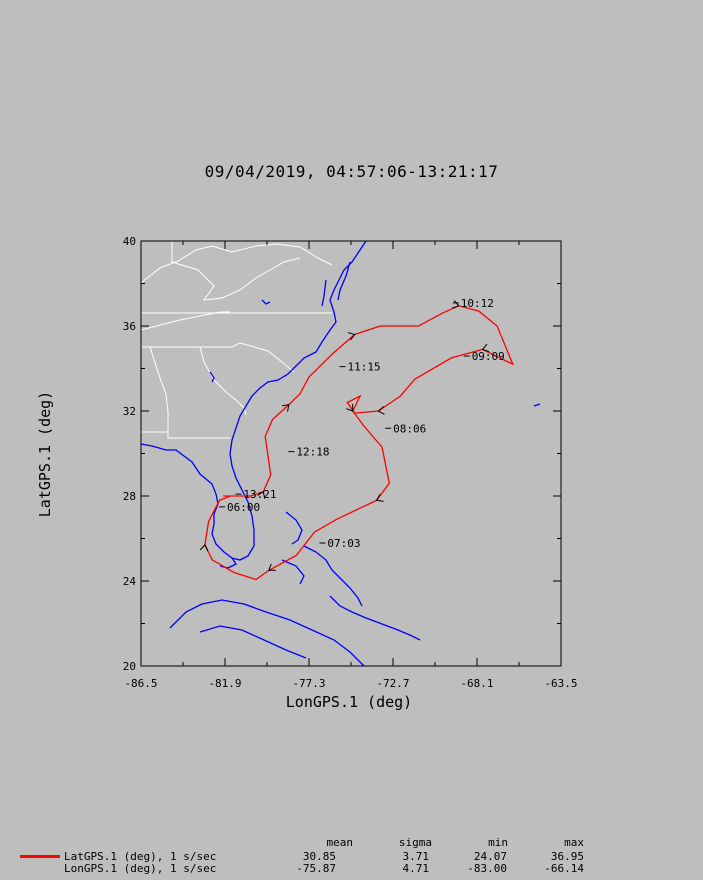 The height and width of the screenshot is (880, 703). What do you see at coordinates (349, 702) in the screenshot?
I see `x-axis-title: LonGPS.1 (deg)` at bounding box center [349, 702].